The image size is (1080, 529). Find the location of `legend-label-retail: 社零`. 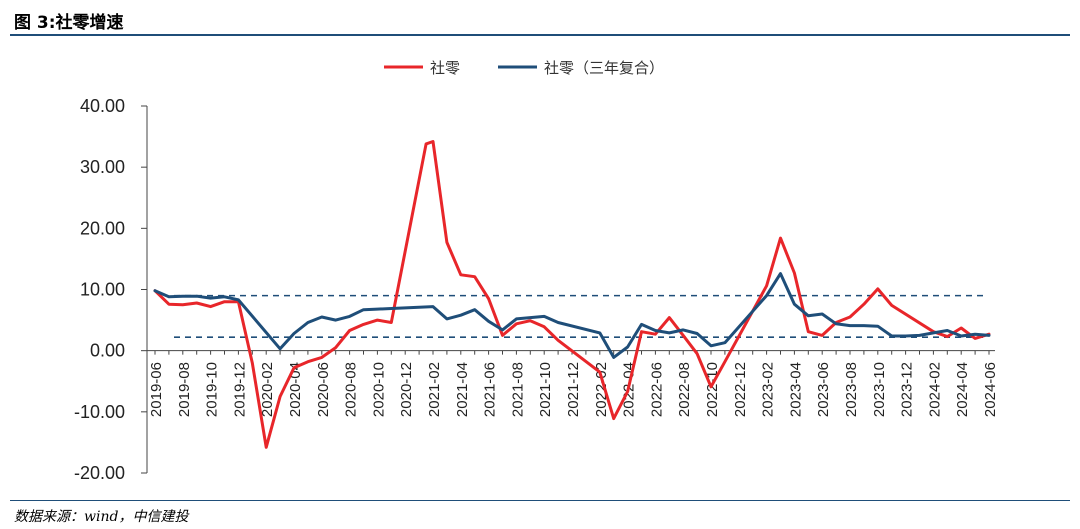

legend-label-retail: 社零 is located at coordinates (445, 68).